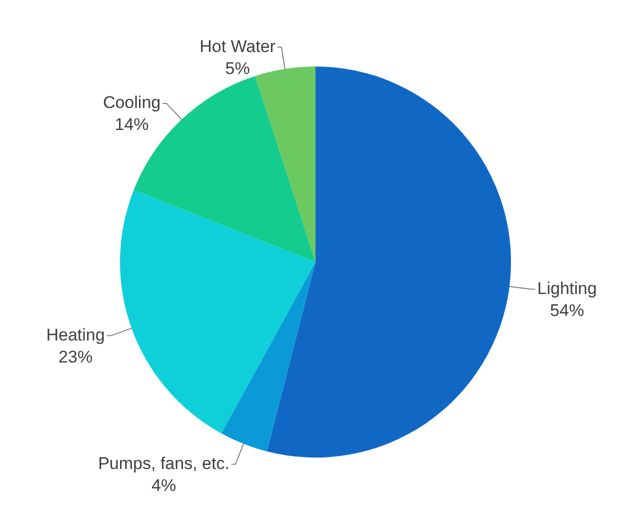 This screenshot has width=631, height=528. Describe the element at coordinates (567, 288) in the screenshot. I see `slice-label: Lighting` at that location.